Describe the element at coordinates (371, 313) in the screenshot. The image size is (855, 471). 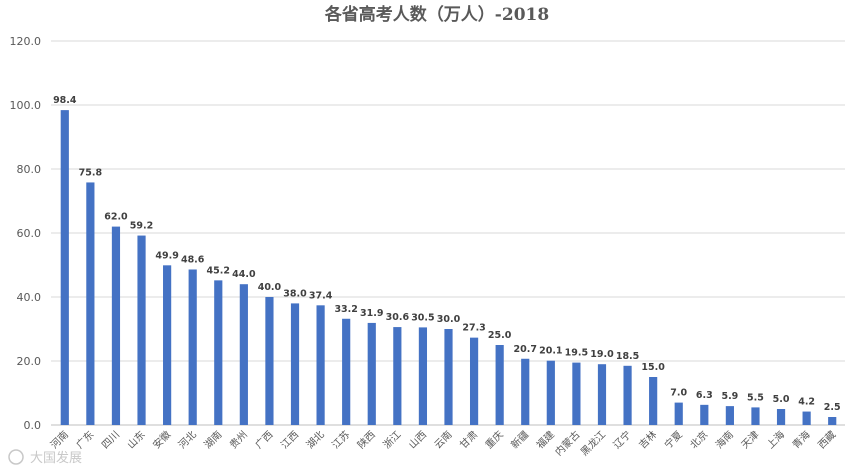
I see `data-label: 31.9` at that location.